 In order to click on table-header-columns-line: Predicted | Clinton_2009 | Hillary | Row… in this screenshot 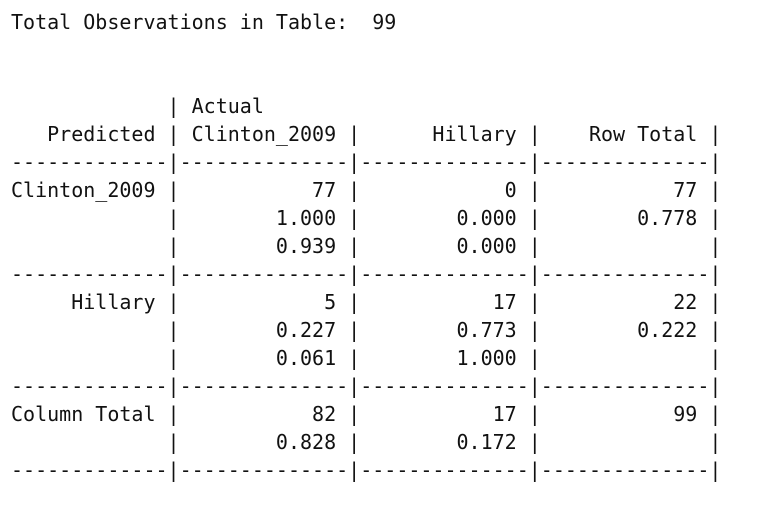, I will do `click(366, 134)`.